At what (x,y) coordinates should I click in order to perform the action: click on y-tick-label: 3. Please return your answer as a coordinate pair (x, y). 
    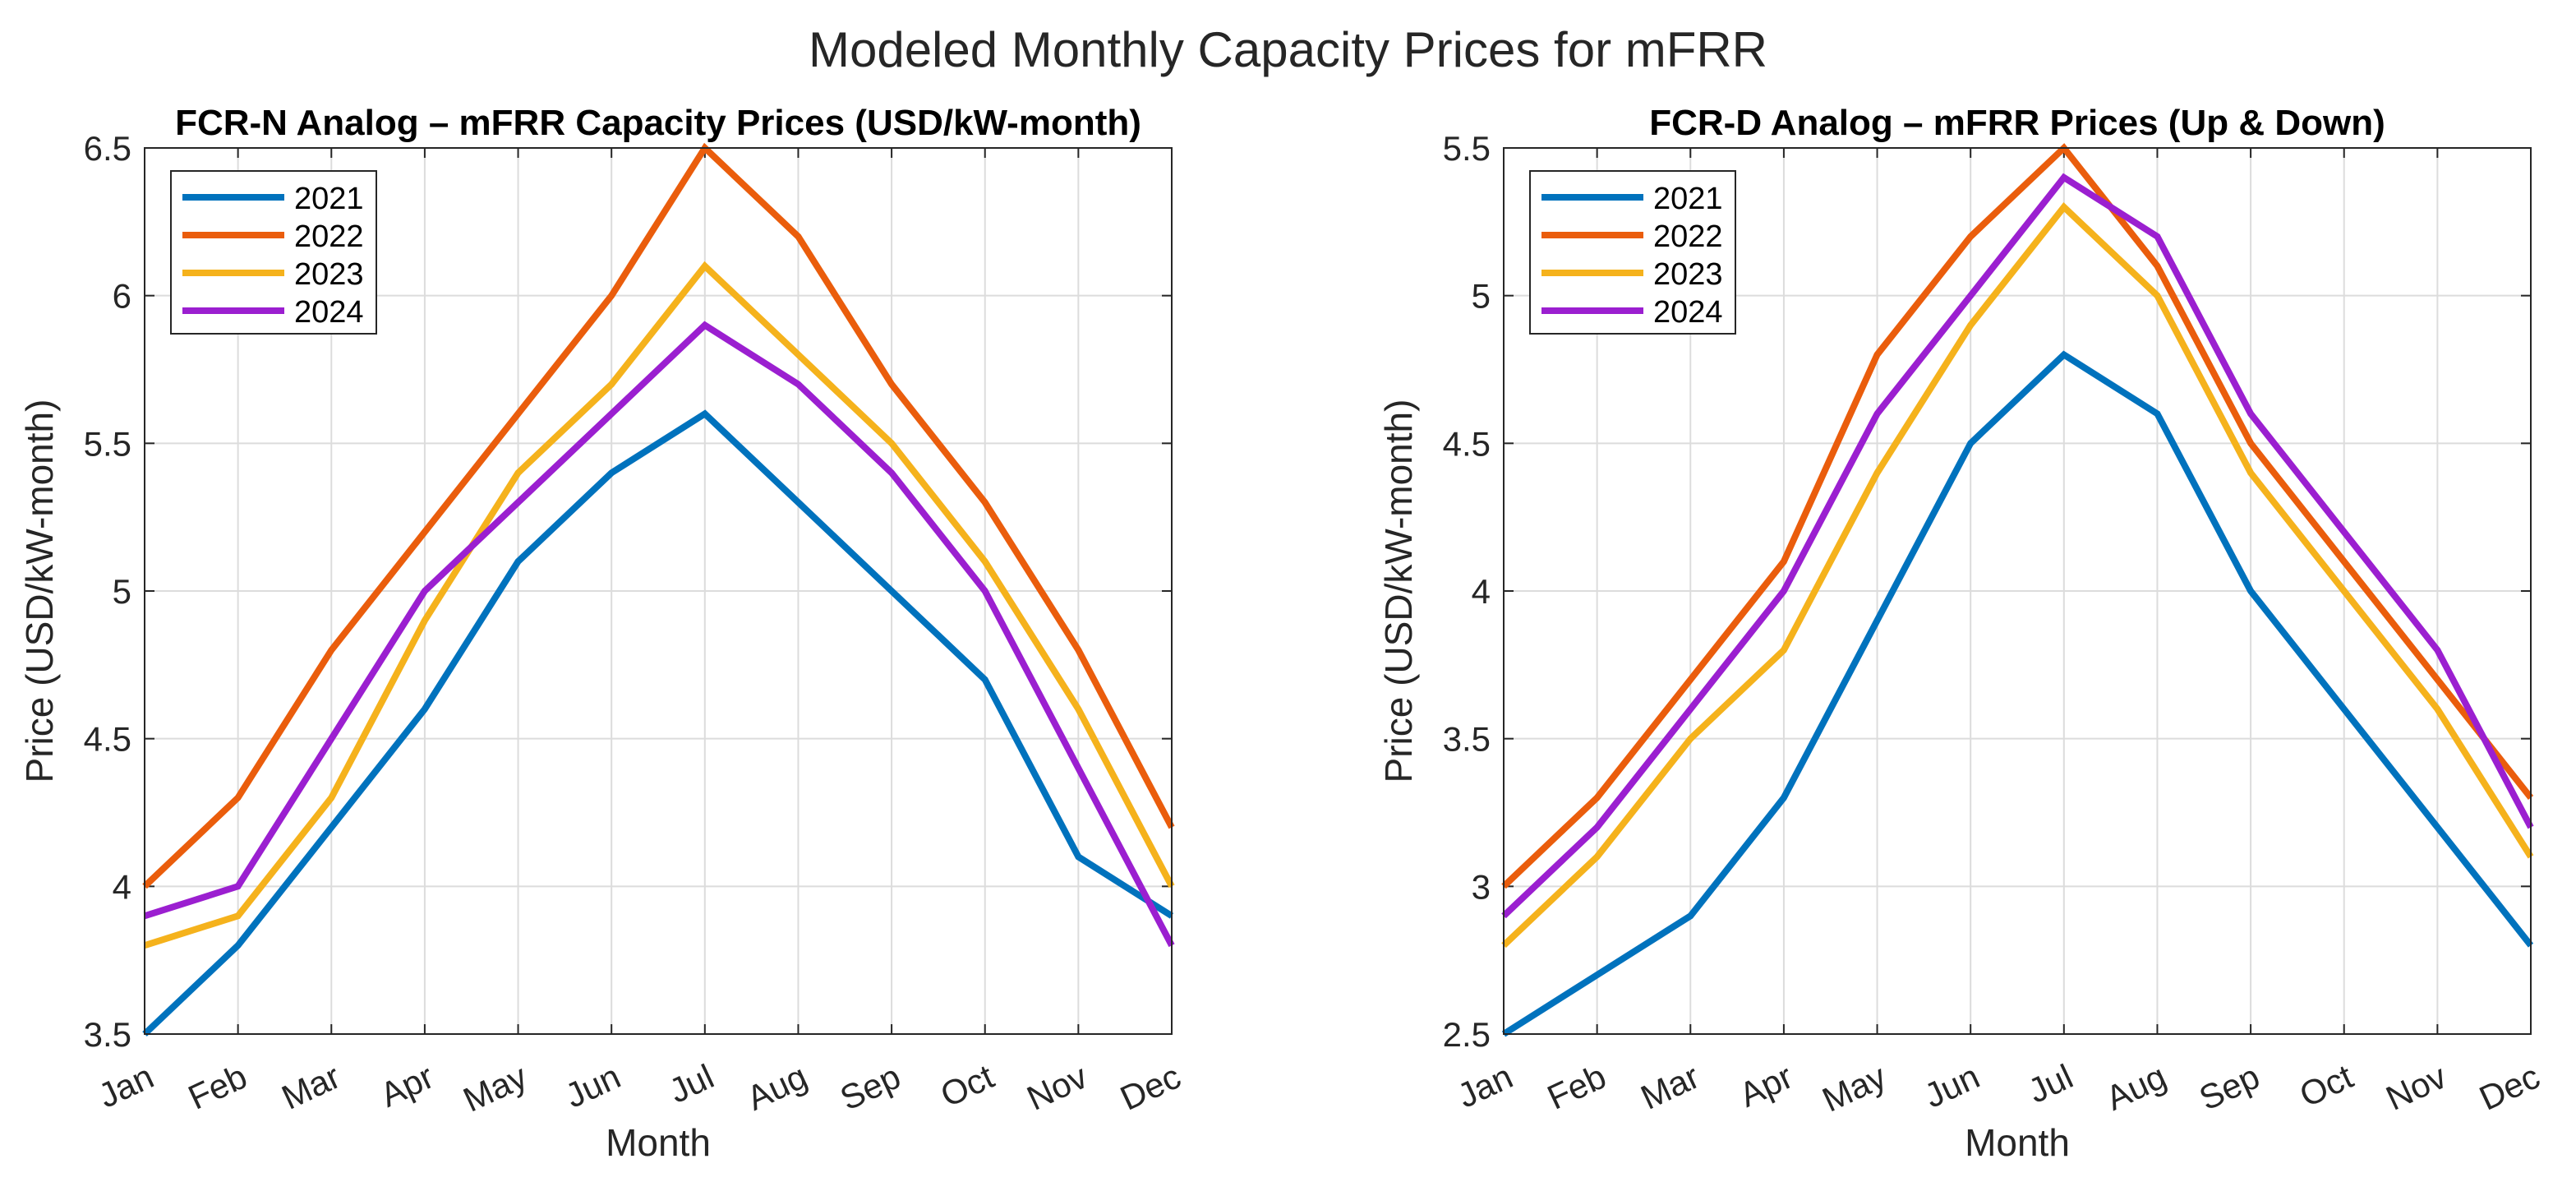
    Looking at the image, I should click on (1481, 886).